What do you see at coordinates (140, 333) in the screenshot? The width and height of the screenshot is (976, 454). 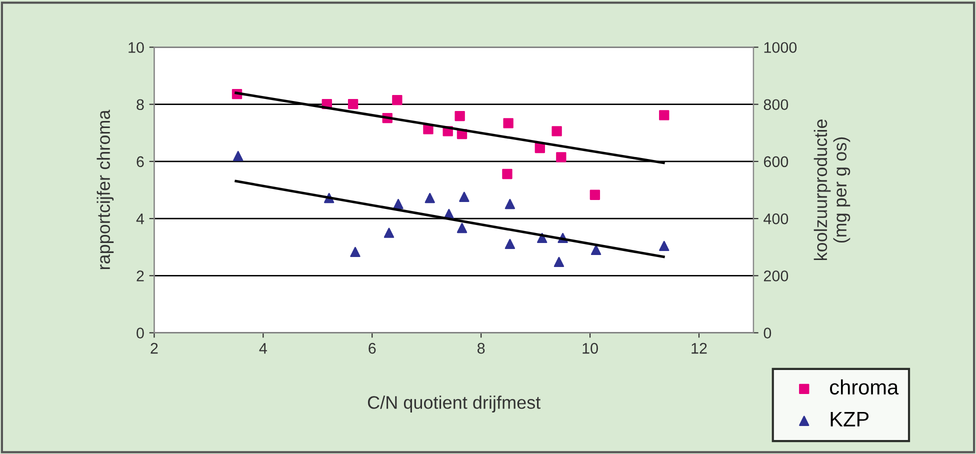 I see `y-tick-label: 0` at bounding box center [140, 333].